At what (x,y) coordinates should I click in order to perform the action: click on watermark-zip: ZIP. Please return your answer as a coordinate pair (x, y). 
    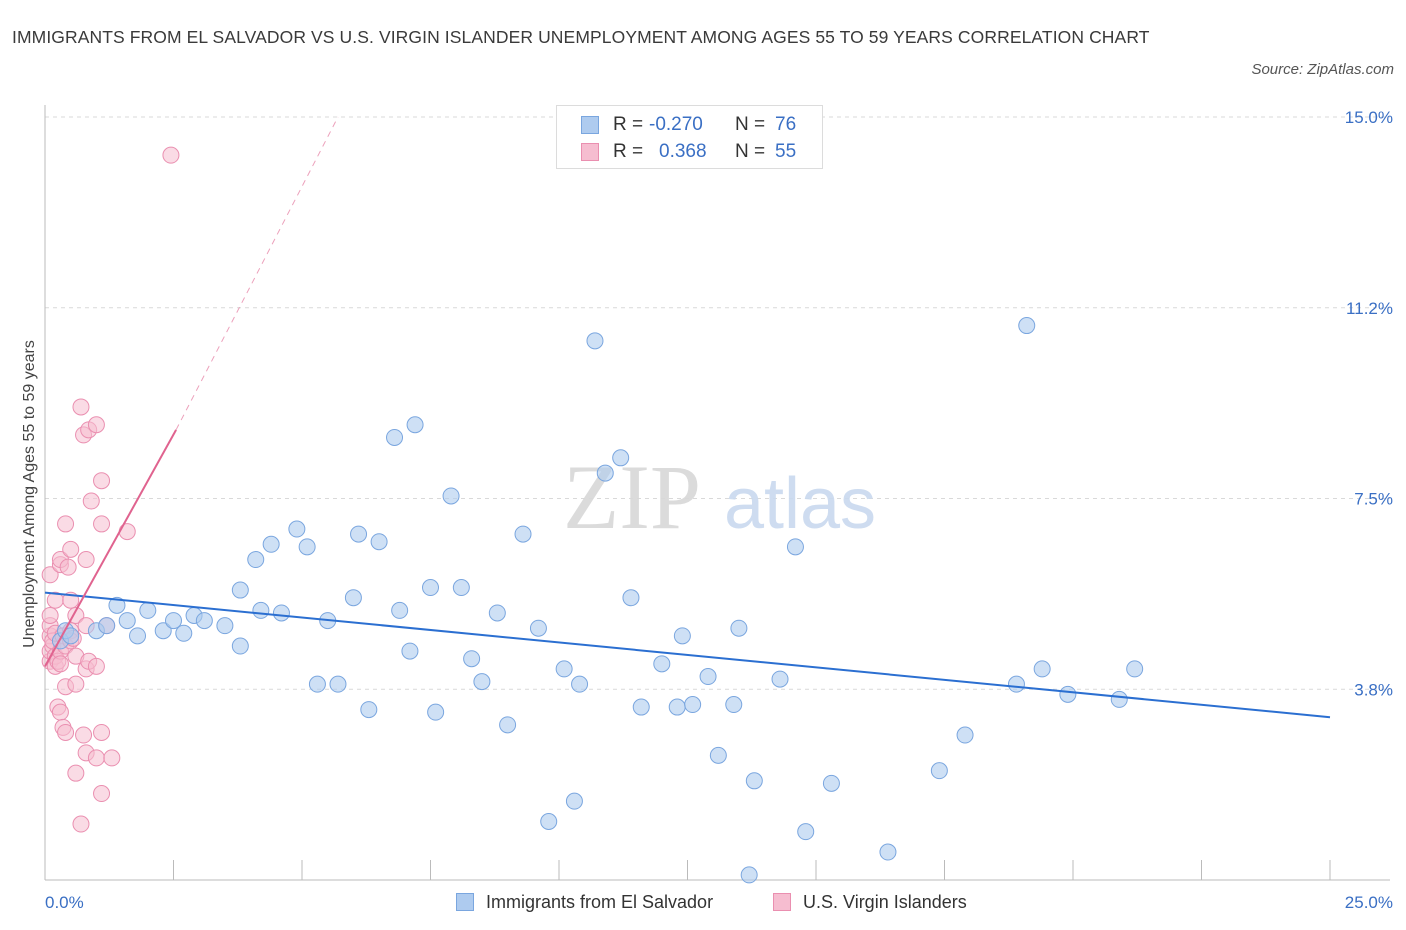
    Looking at the image, I should click on (632, 497).